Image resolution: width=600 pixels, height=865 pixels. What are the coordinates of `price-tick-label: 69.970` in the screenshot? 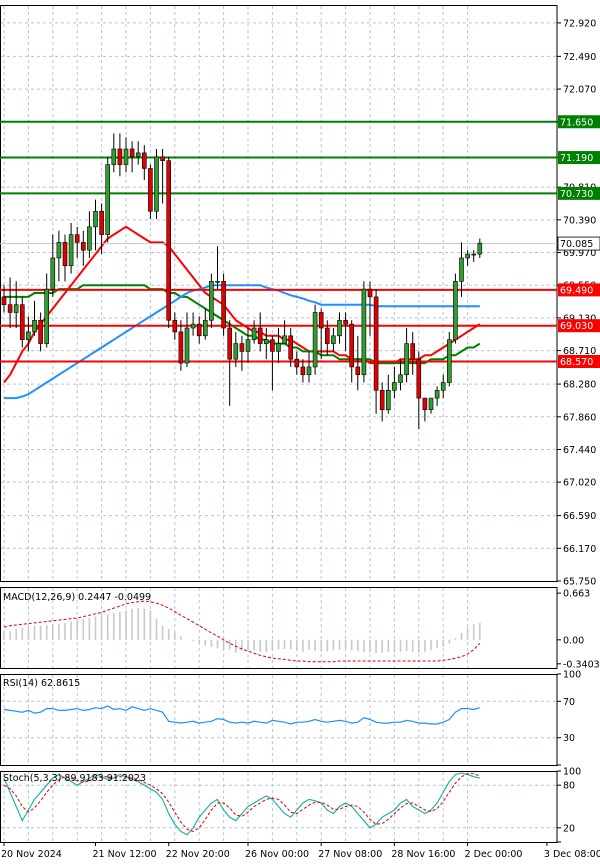 It's located at (579, 253).